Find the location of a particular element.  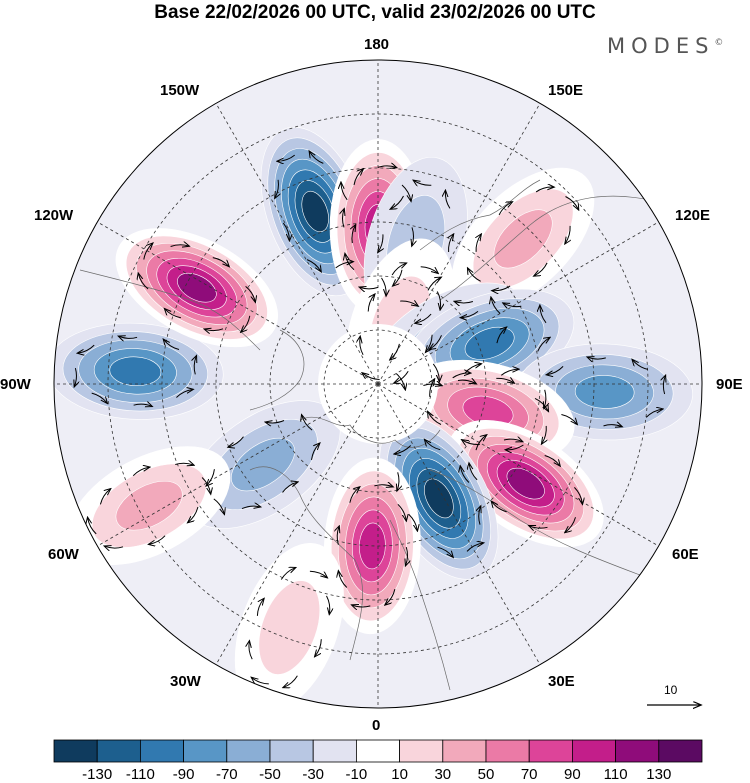

colorbar-tick-label: -110 is located at coordinates (140, 774).